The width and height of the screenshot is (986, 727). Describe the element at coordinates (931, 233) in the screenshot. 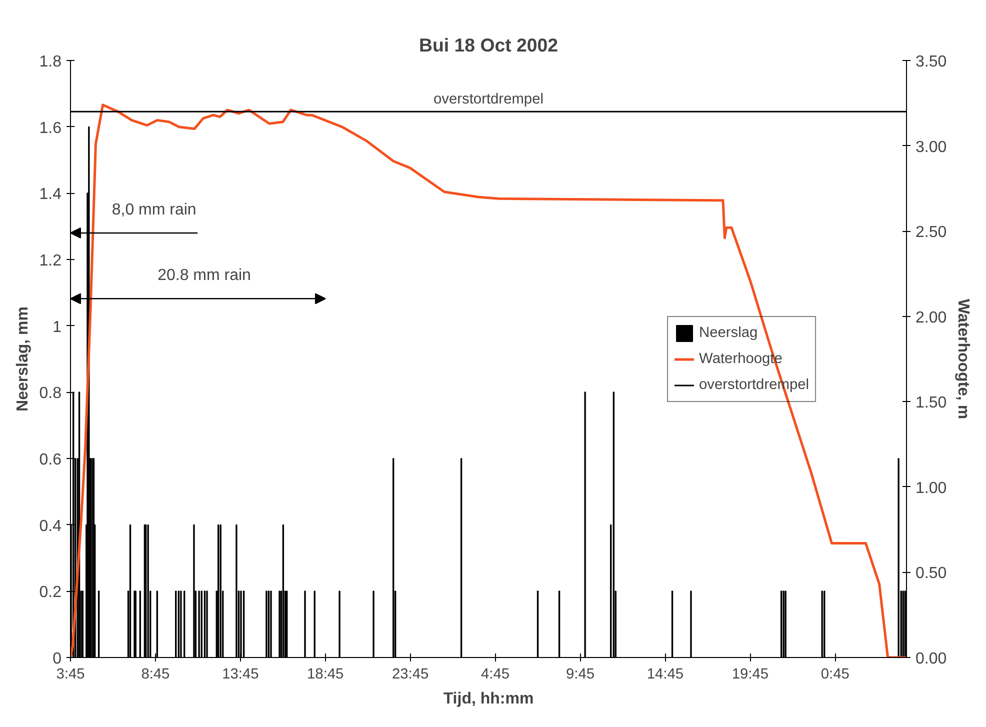

I see `y2-tick-label: 2.50` at that location.